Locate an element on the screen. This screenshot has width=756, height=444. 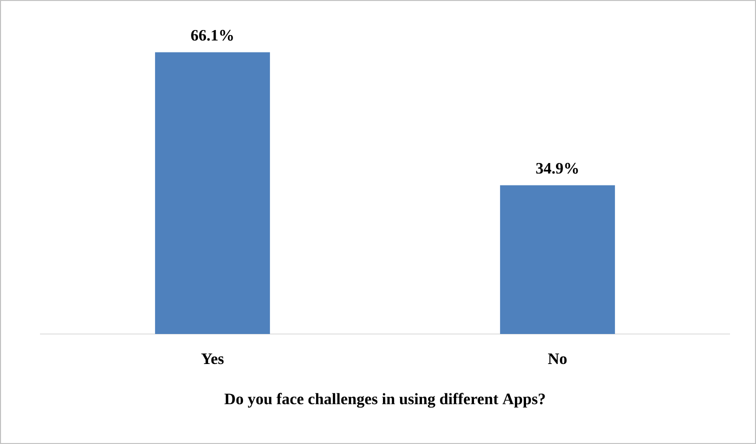
x-tick-label: Yes is located at coordinates (212, 359).